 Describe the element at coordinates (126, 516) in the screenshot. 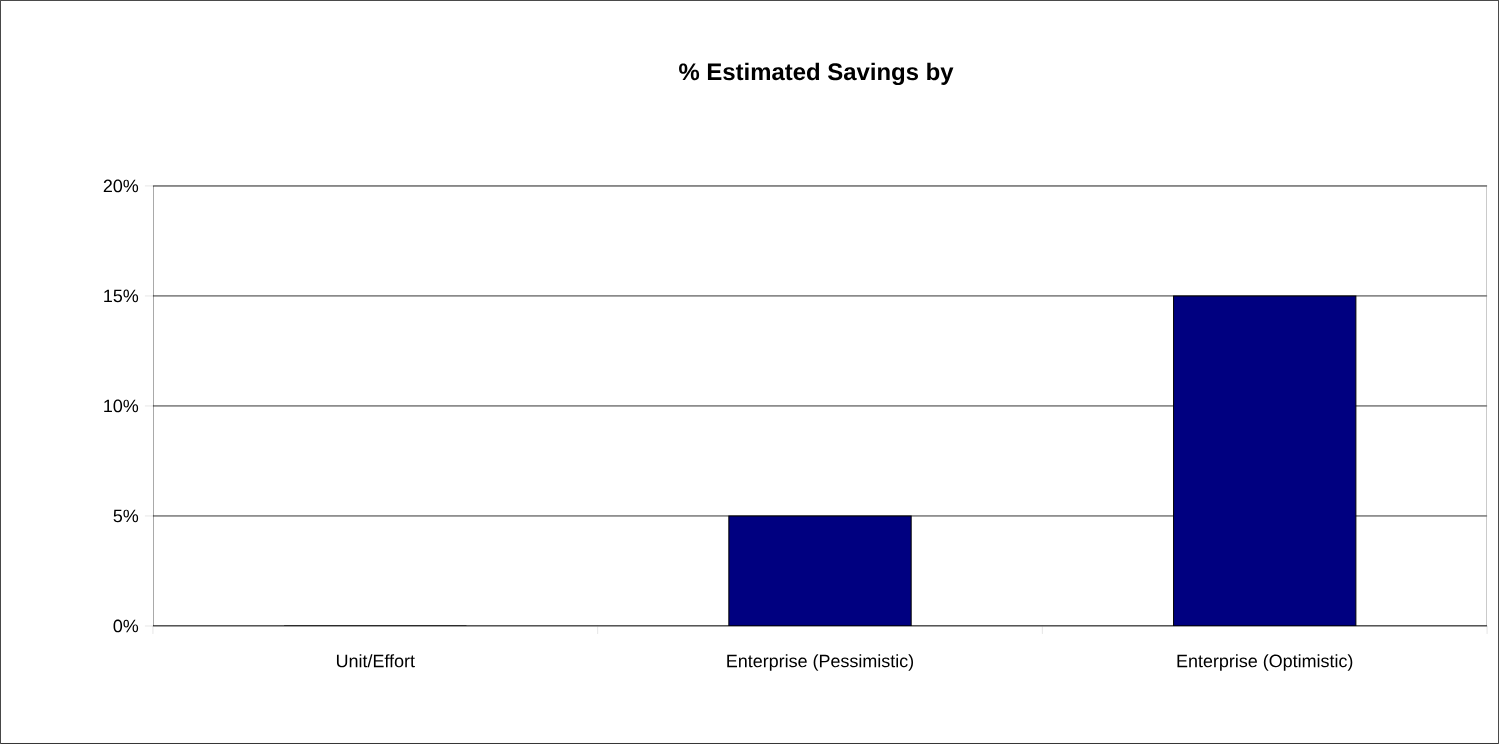

I see `y-tick-label: 5%` at that location.